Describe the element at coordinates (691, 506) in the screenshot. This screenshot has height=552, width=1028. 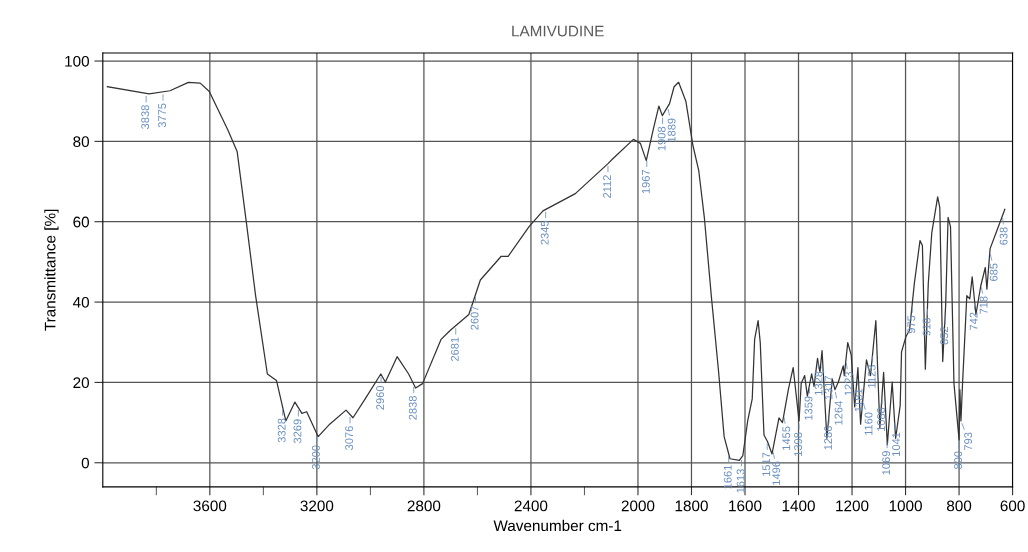
I see `x-tick-label: 1800` at that location.